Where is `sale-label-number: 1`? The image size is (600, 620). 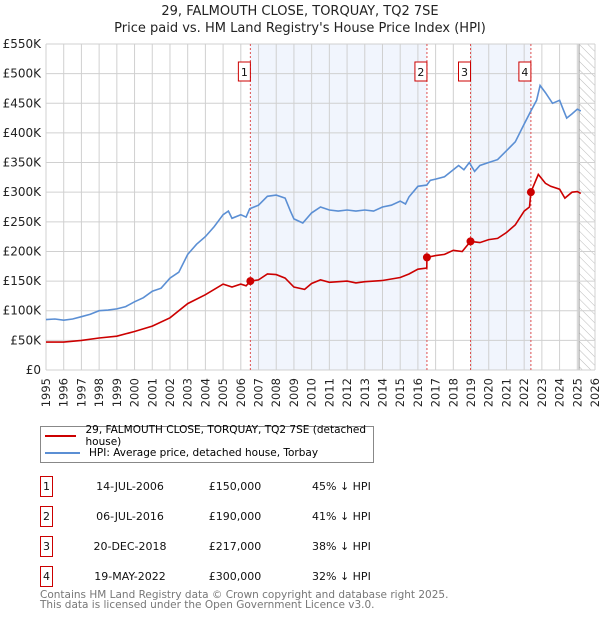
sale-label-number: 1 is located at coordinates (244, 72).